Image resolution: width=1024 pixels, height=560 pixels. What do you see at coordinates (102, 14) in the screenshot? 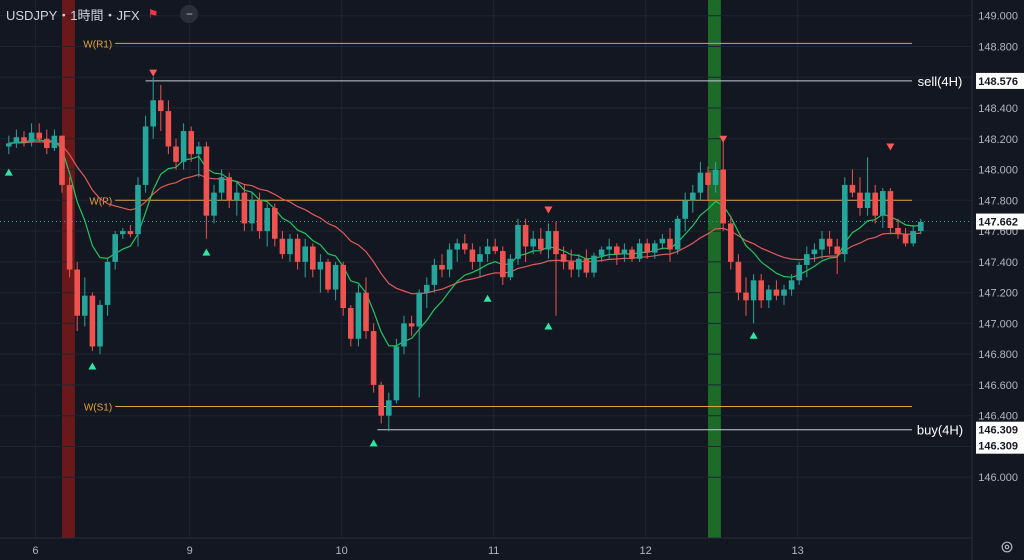
I see `symbol-header: USDJPY・1時間・JFX ⚑ −` at bounding box center [102, 14].